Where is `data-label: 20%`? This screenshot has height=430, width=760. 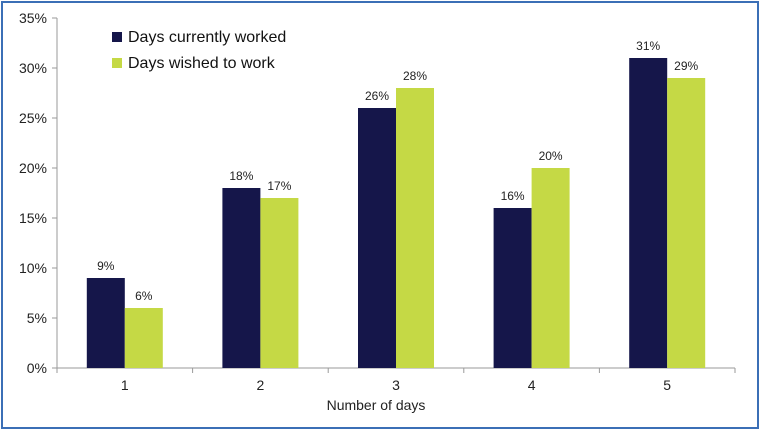
data-label: 20% is located at coordinates (551, 156).